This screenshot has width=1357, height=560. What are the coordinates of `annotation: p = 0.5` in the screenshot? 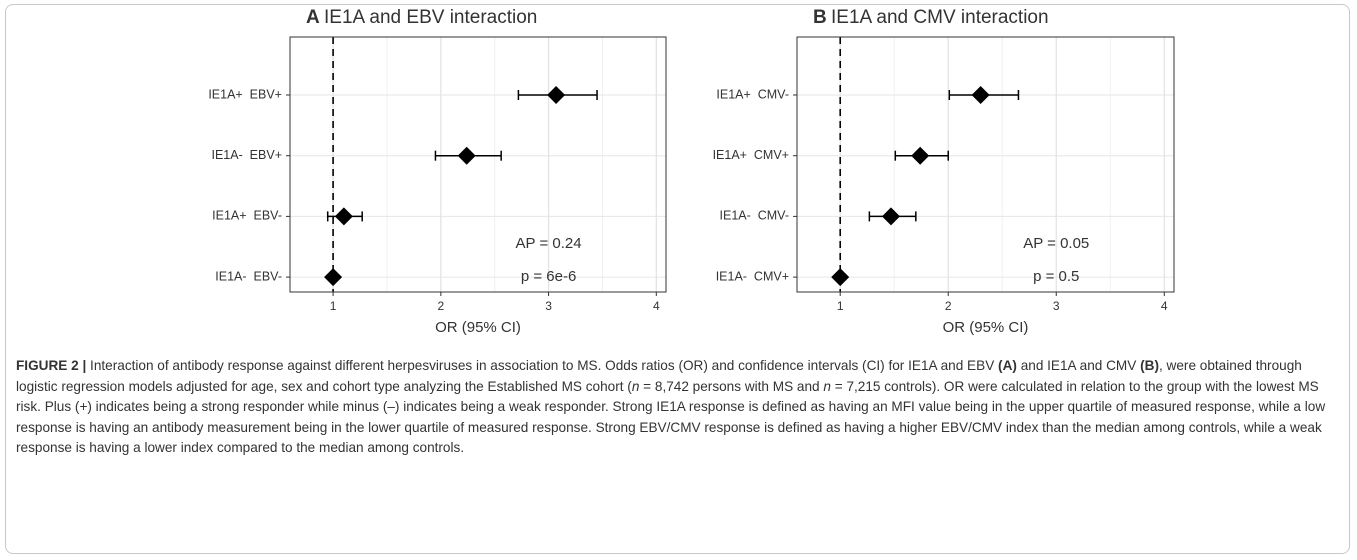 It's located at (1056, 276).